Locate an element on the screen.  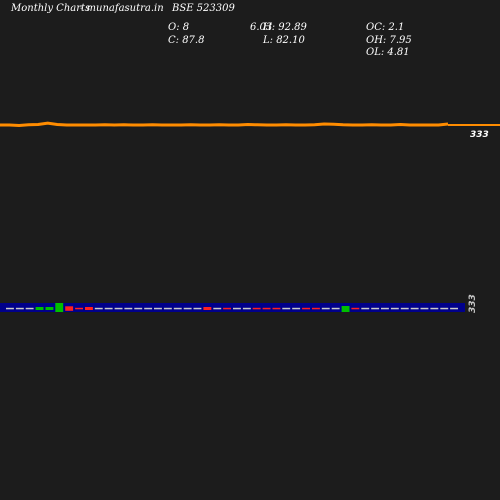
oh-value: OH: 7.95 is located at coordinates (389, 40).